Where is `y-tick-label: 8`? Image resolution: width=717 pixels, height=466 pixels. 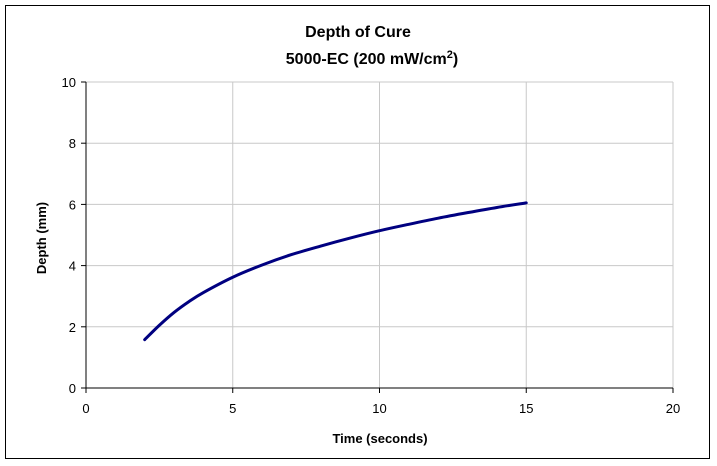
y-tick-label: 8 is located at coordinates (72, 143).